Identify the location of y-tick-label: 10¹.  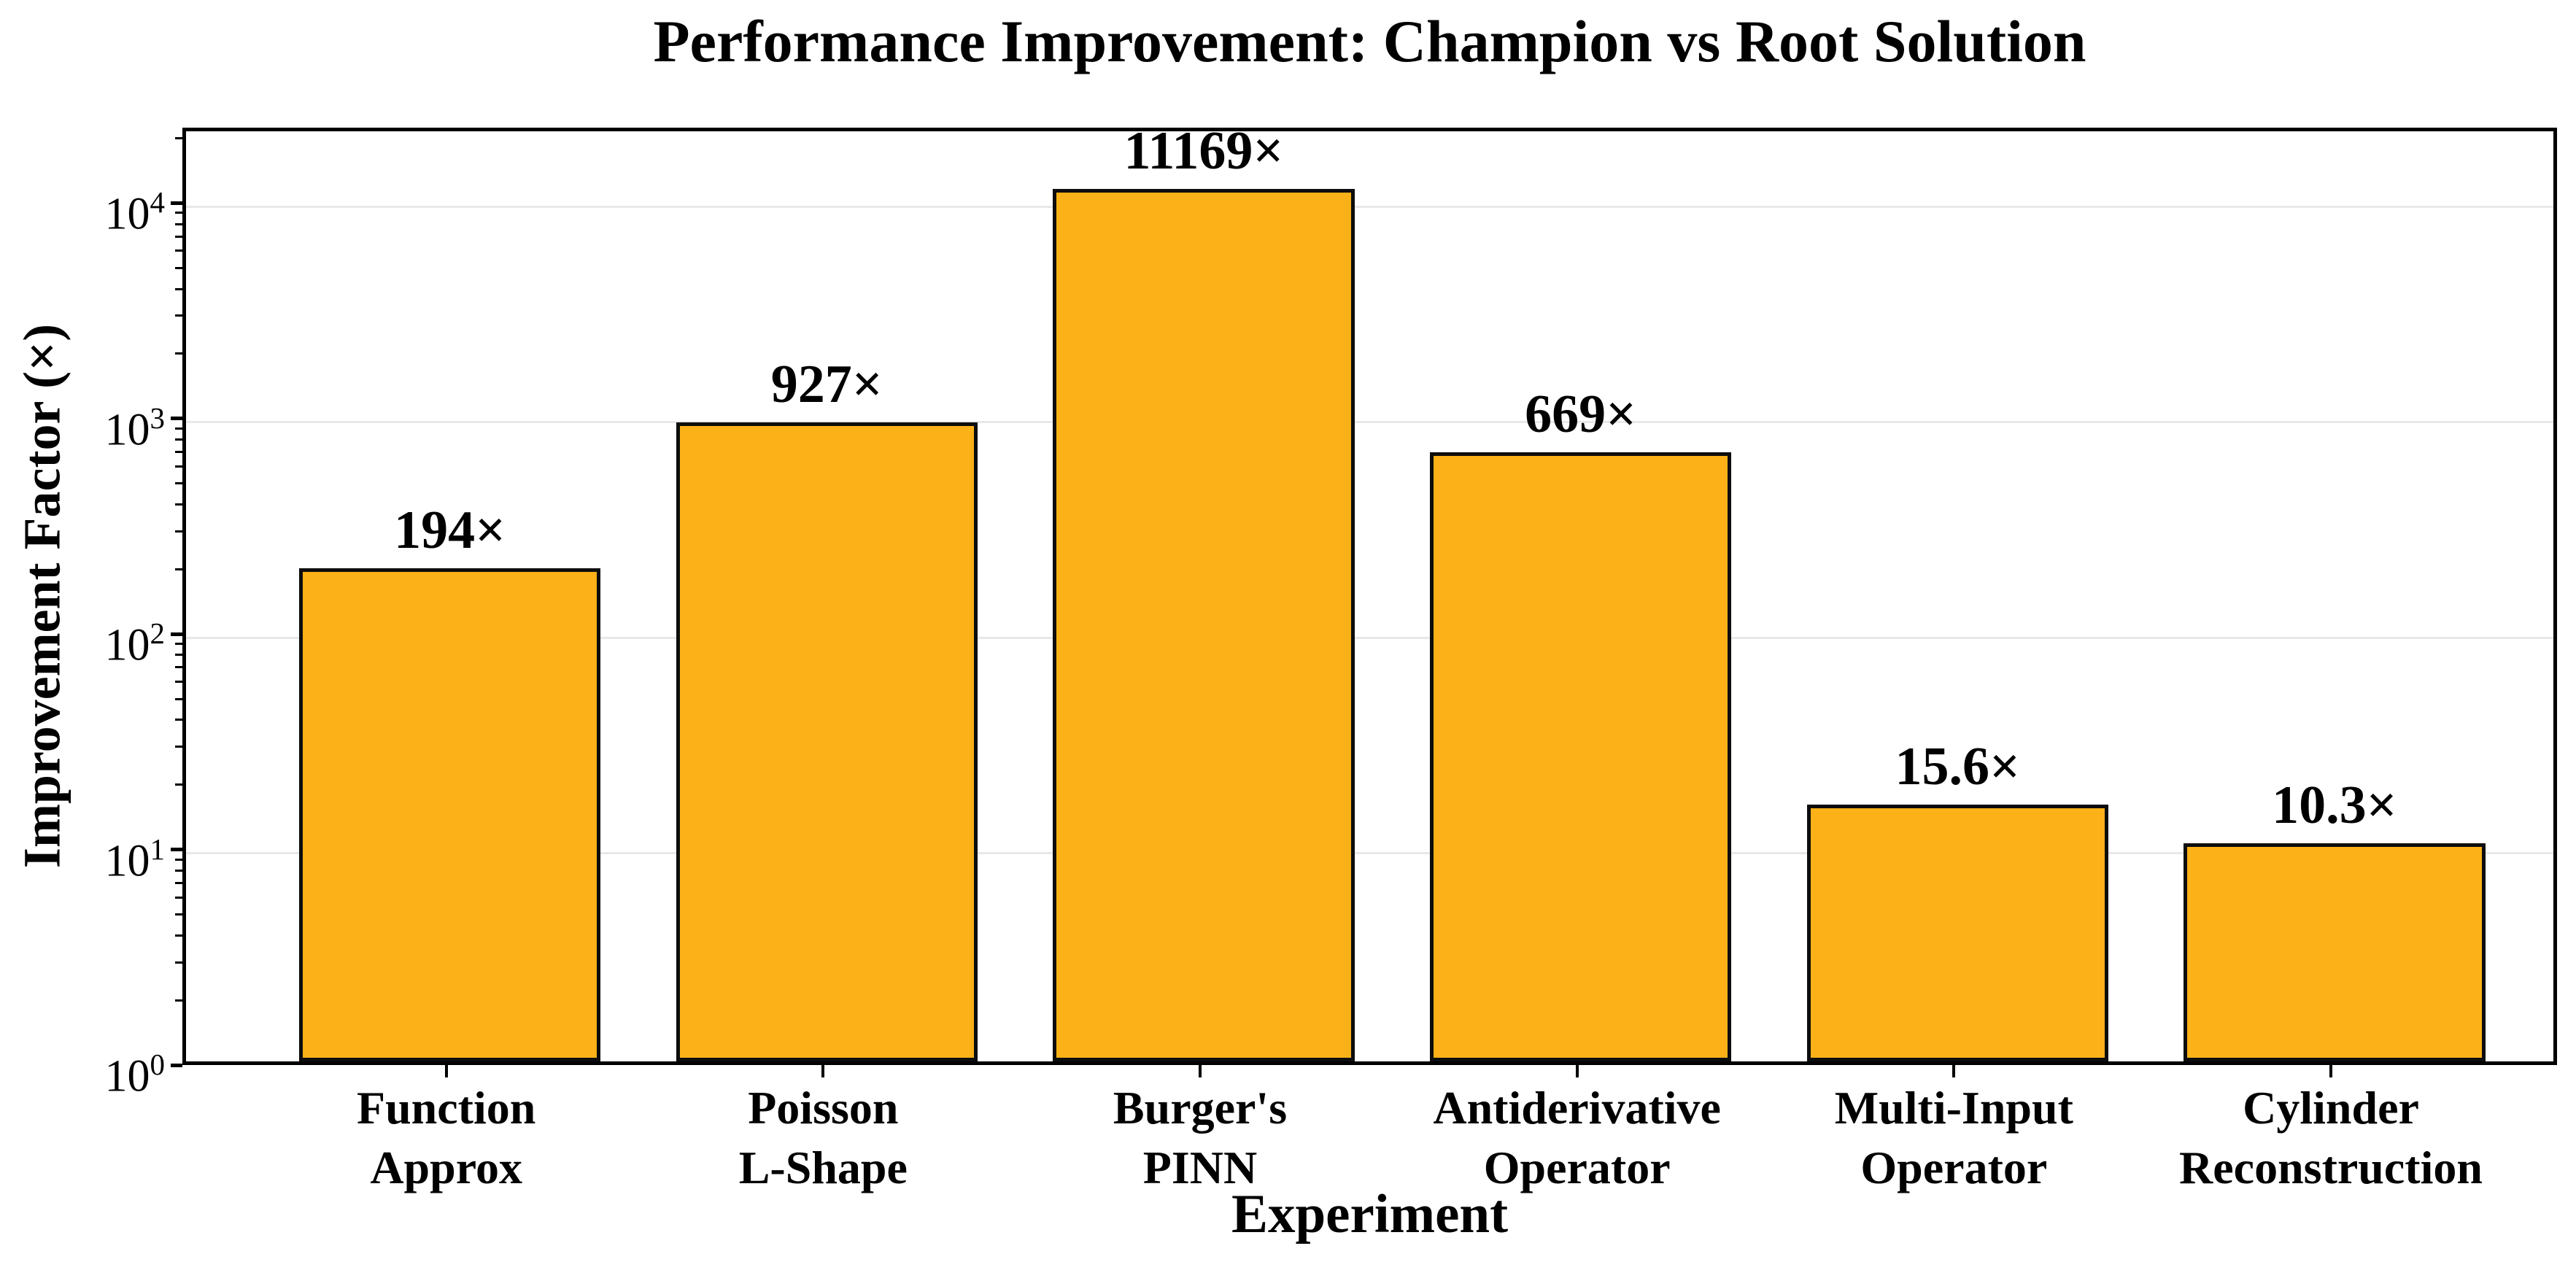
(134, 859).